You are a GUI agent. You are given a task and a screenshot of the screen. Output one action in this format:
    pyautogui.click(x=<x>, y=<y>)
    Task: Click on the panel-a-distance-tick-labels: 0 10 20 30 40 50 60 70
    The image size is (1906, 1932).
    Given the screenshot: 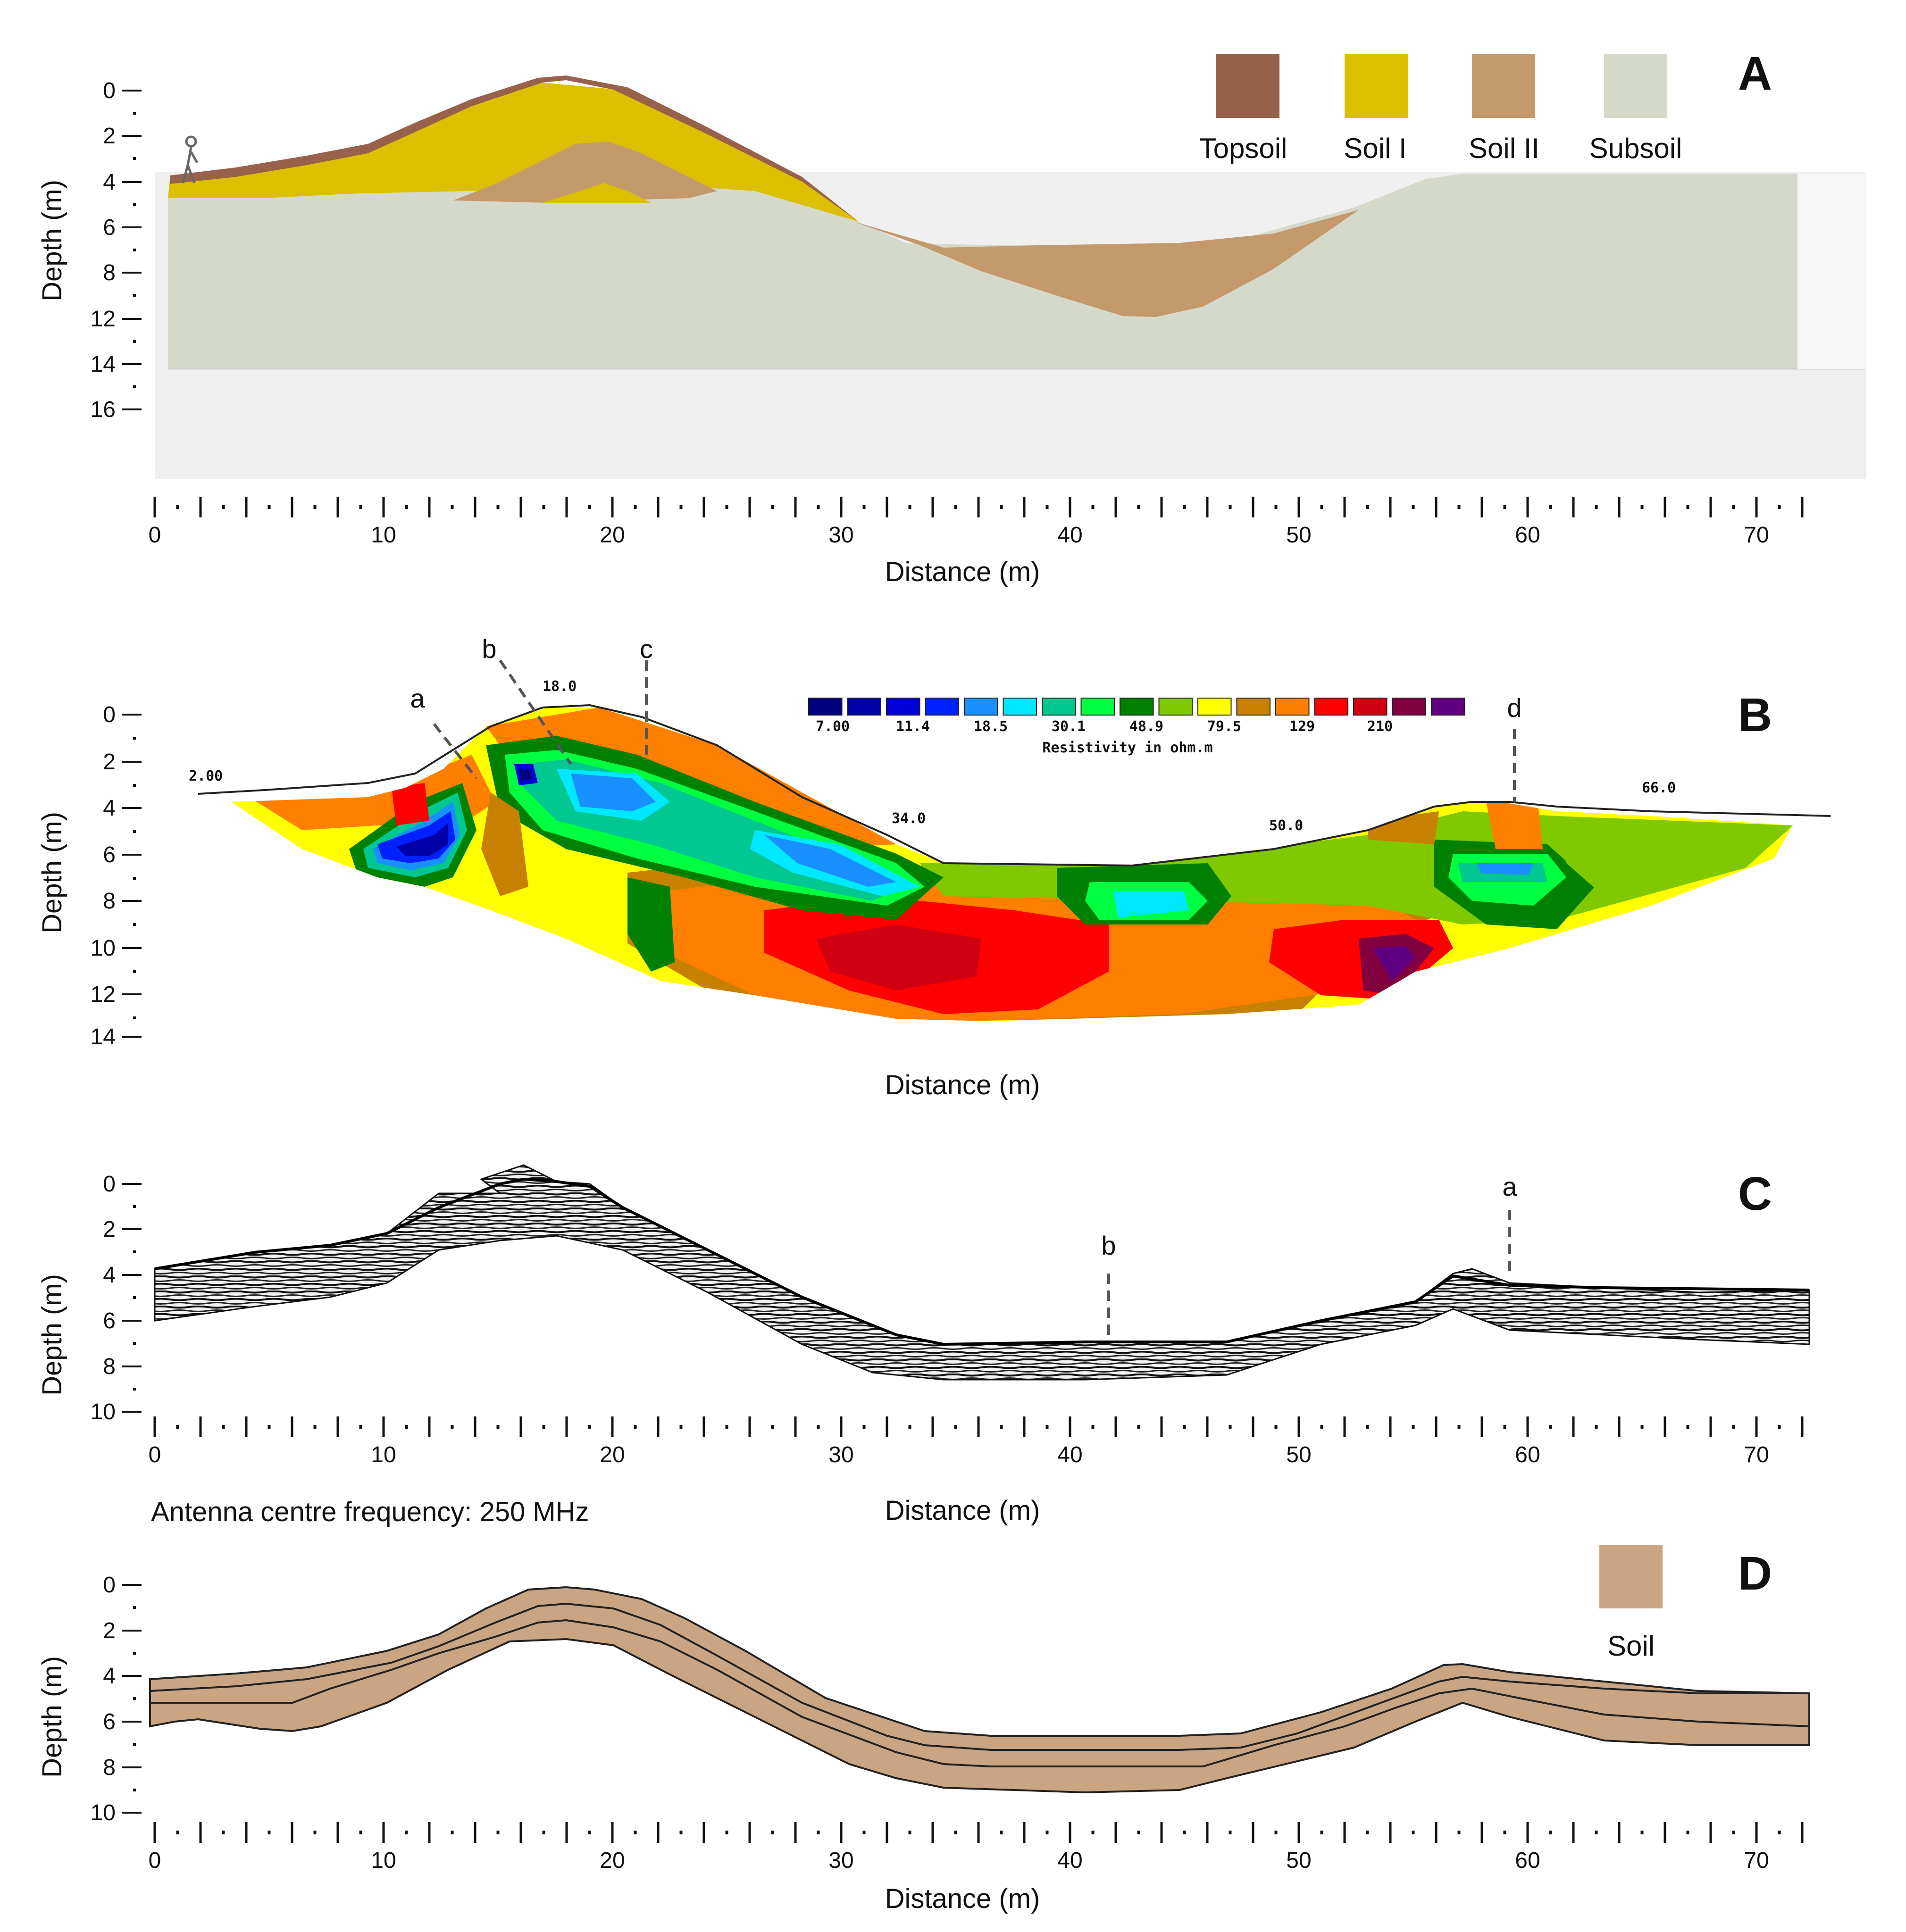 What is the action you would take?
    pyautogui.click(x=959, y=535)
    